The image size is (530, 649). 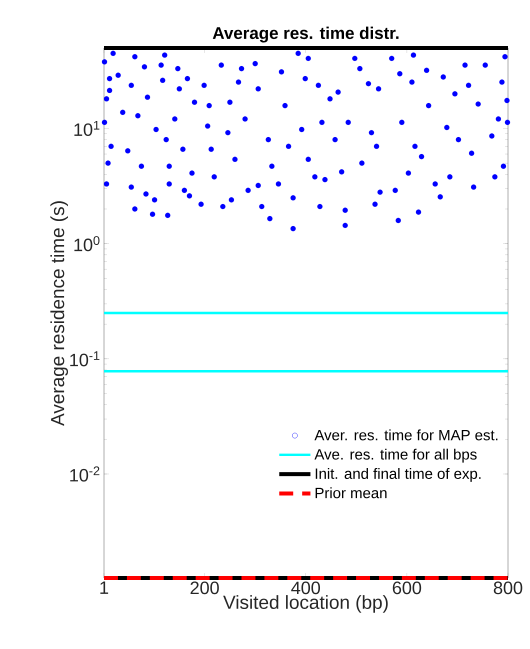 I want to click on x-tick-label: 1, so click(x=104, y=588).